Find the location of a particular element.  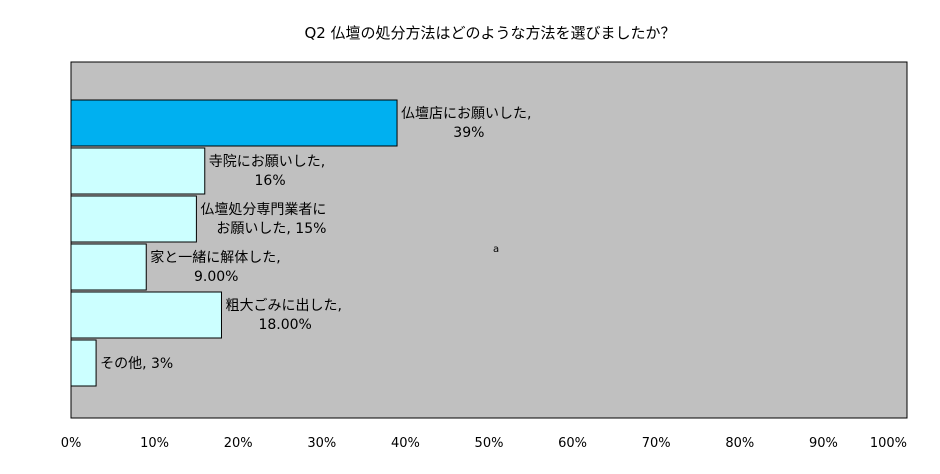

x-tick-label-8: 80% is located at coordinates (739, 443).